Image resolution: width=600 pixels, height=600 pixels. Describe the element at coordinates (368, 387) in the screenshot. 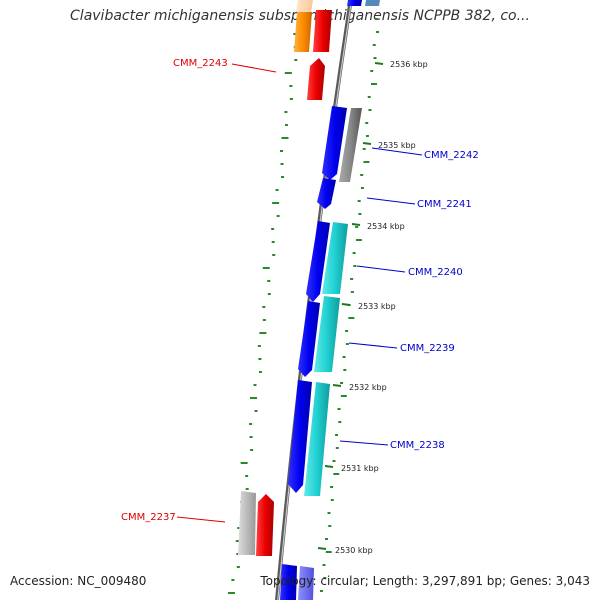

I see `ruler-label: 2532 kbp` at that location.